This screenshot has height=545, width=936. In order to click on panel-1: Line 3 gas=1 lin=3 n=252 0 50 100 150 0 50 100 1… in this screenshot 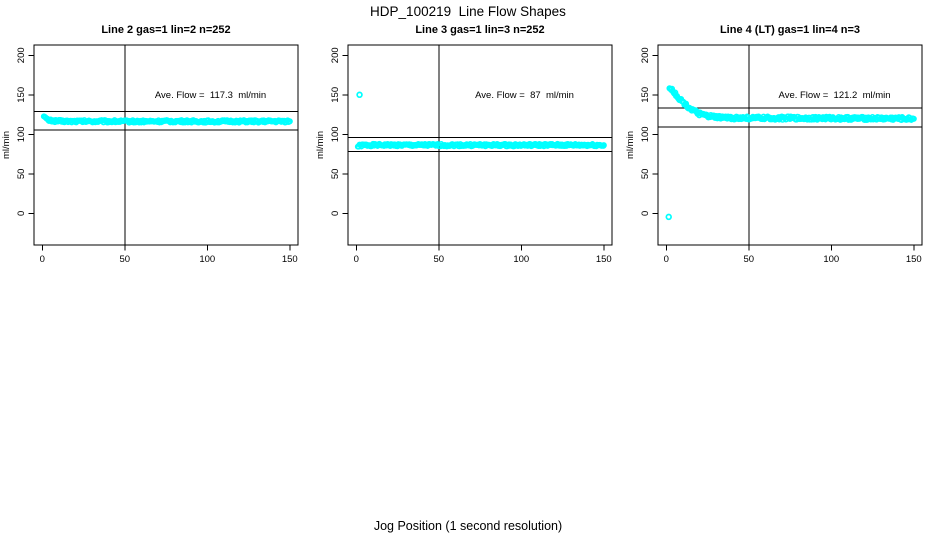, I will do `click(464, 144)`.